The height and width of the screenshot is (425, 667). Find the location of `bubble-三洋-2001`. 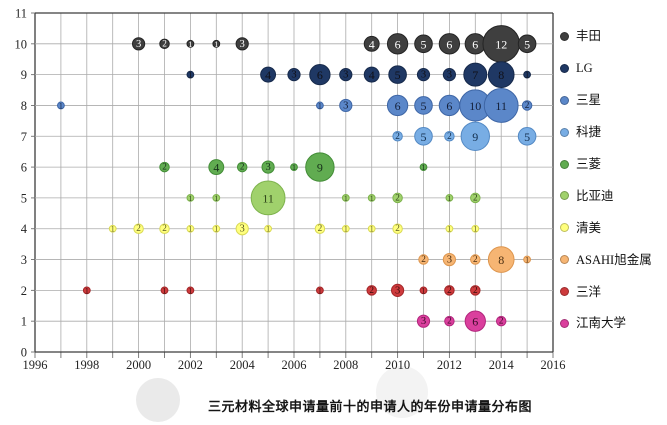

bubble-三洋-2001 is located at coordinates (164, 290).